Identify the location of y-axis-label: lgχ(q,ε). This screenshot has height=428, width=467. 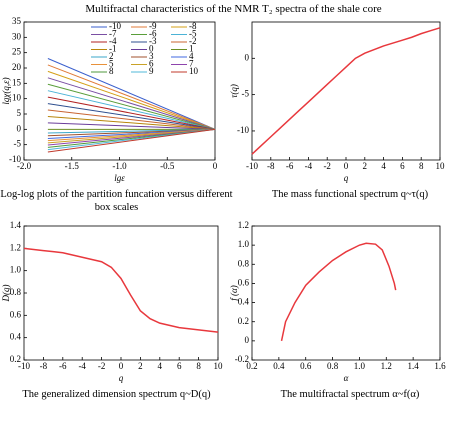
(6, 90).